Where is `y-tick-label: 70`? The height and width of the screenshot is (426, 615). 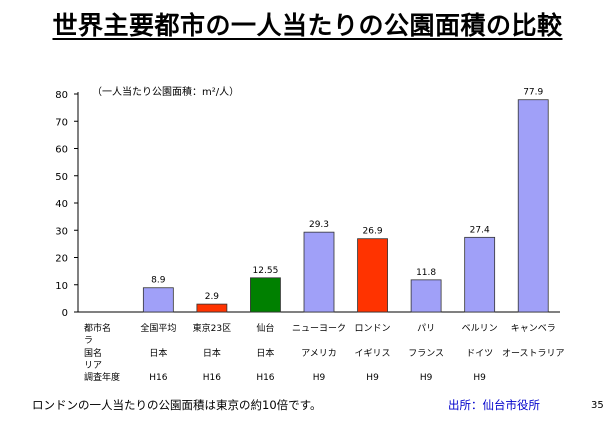 y-tick-label: 70 is located at coordinates (61, 122).